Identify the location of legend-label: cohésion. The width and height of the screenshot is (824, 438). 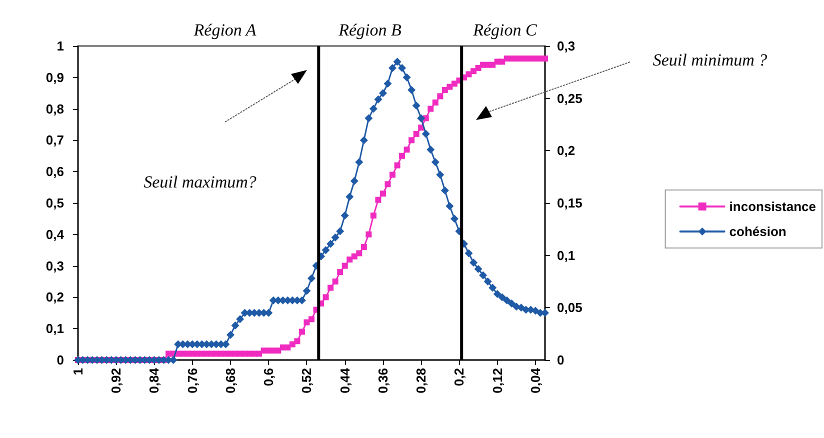
(757, 231).